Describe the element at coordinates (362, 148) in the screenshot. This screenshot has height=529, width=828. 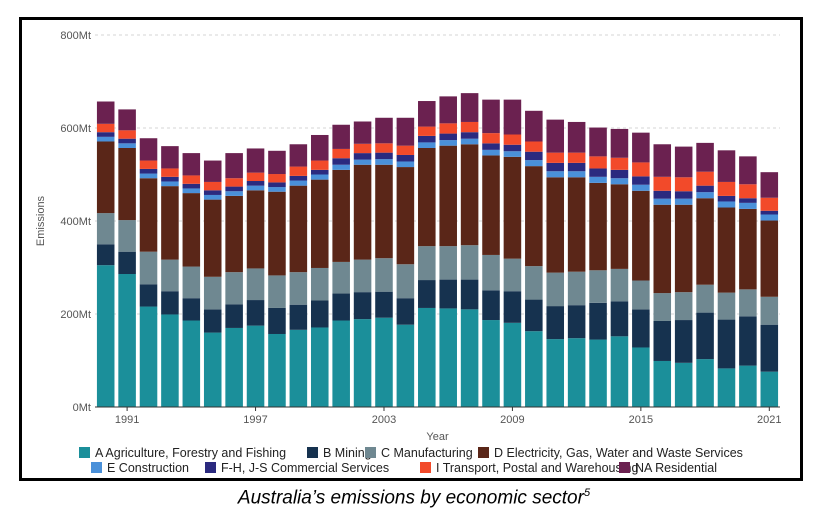
I see `bar-segment-2002-s6` at that location.